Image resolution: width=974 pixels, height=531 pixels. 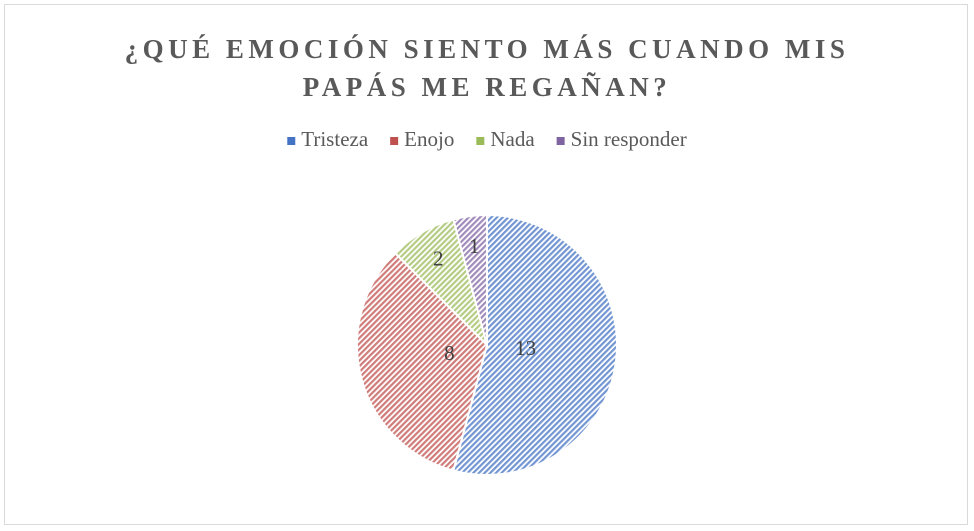 What do you see at coordinates (438, 258) in the screenshot?
I see `data-label: 2` at bounding box center [438, 258].